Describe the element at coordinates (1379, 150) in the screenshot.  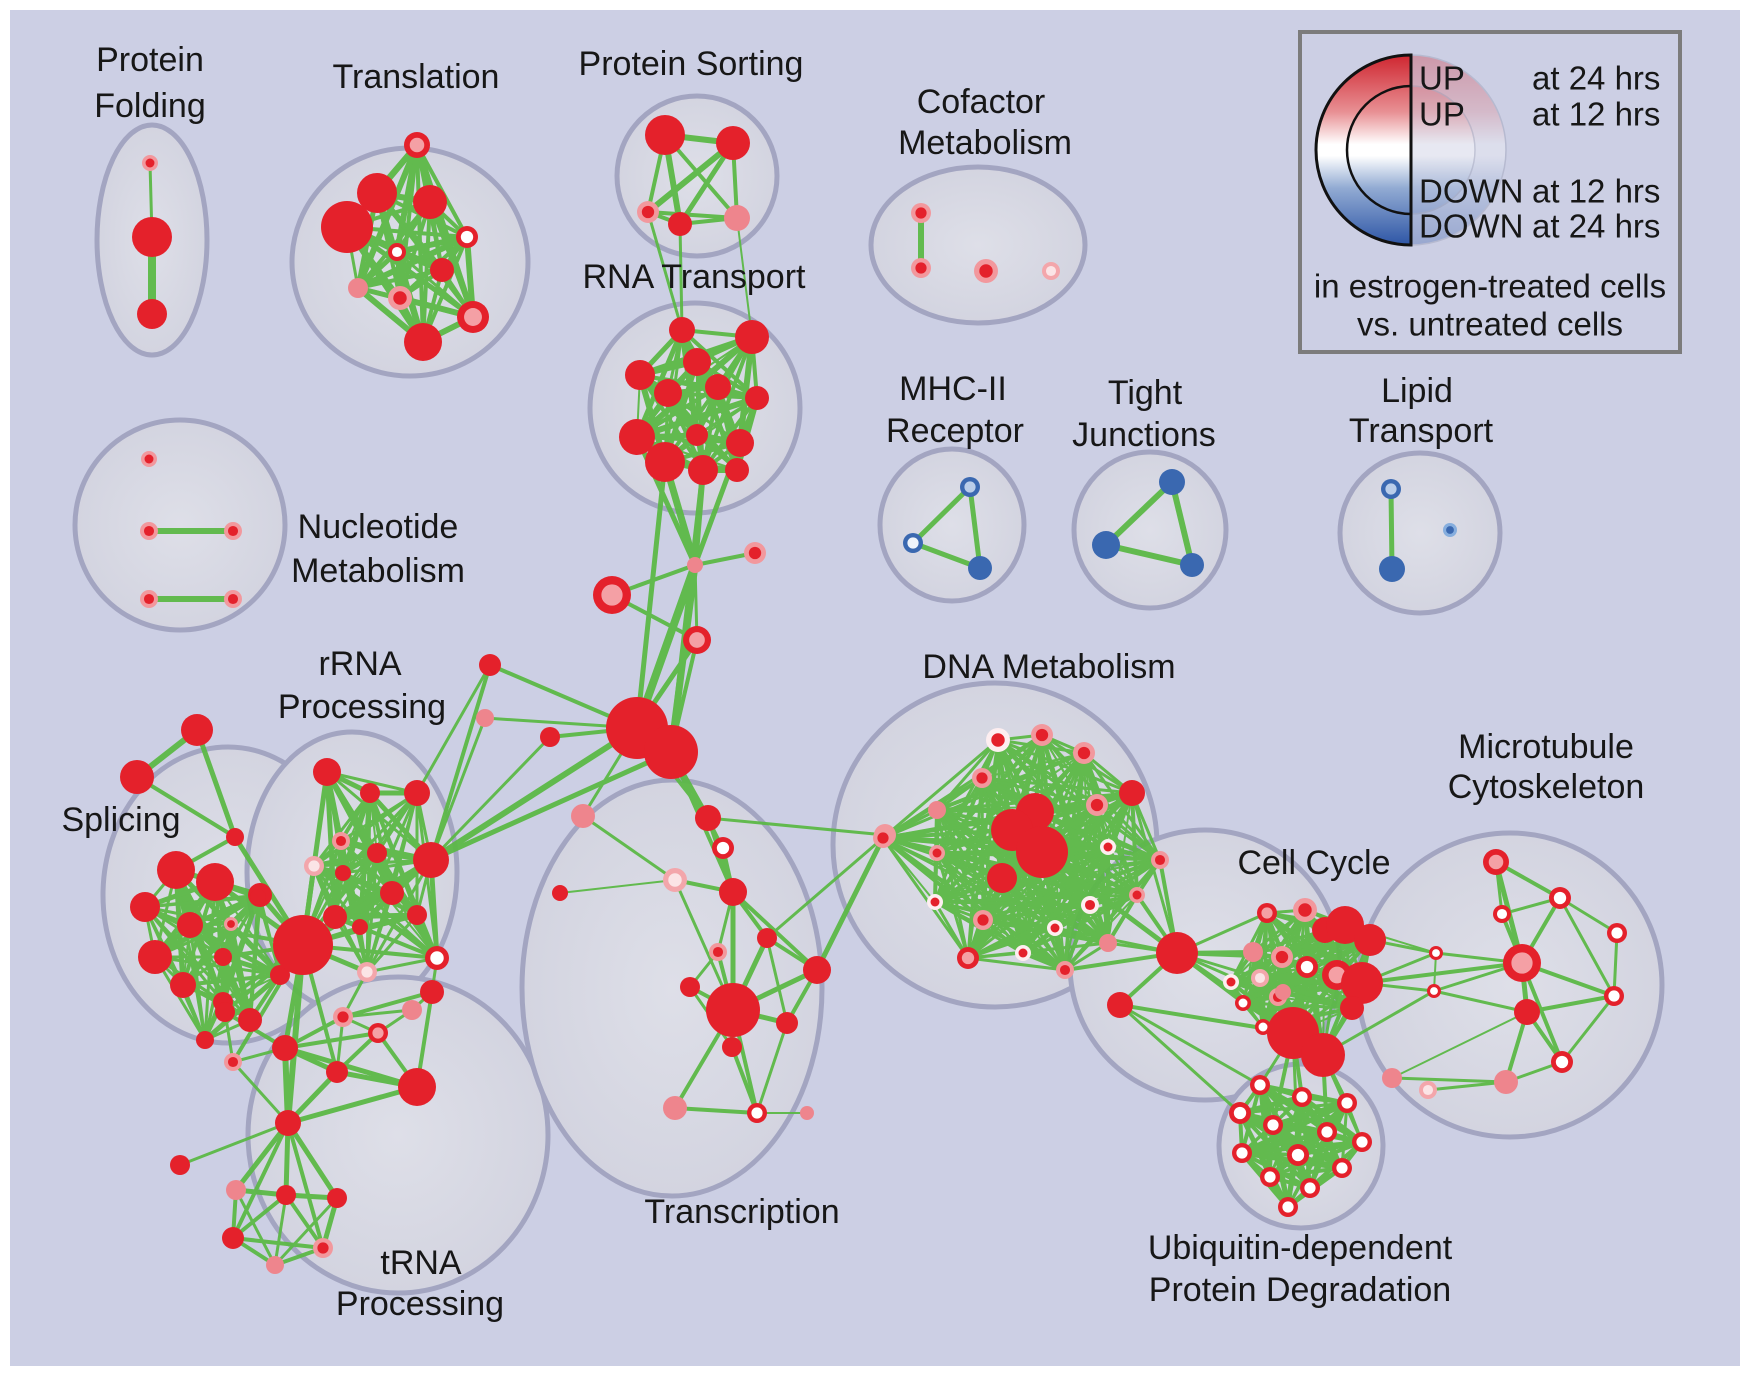
I see `legend-glyph-inner` at that location.